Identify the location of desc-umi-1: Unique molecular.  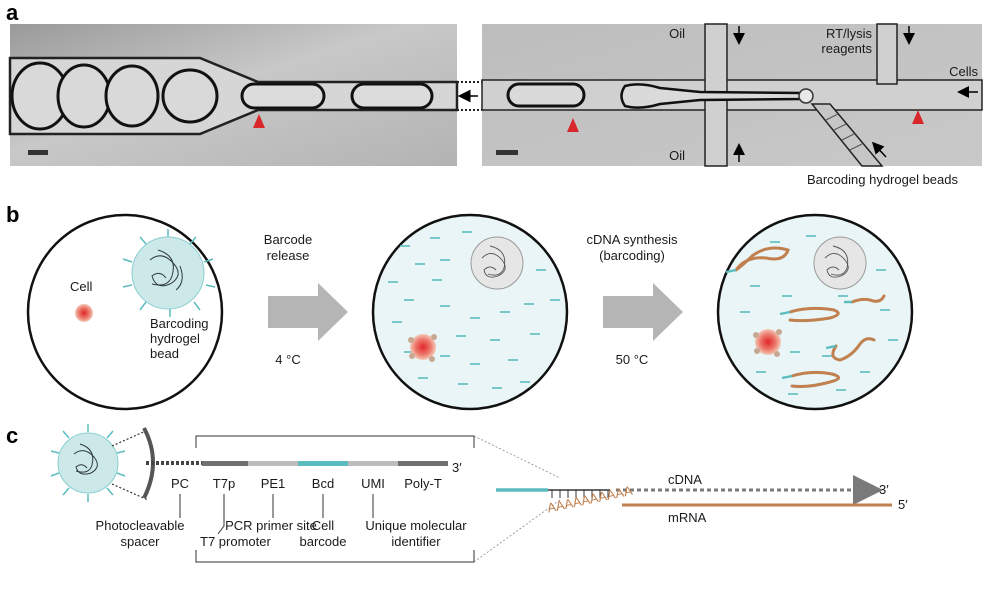
(416, 525).